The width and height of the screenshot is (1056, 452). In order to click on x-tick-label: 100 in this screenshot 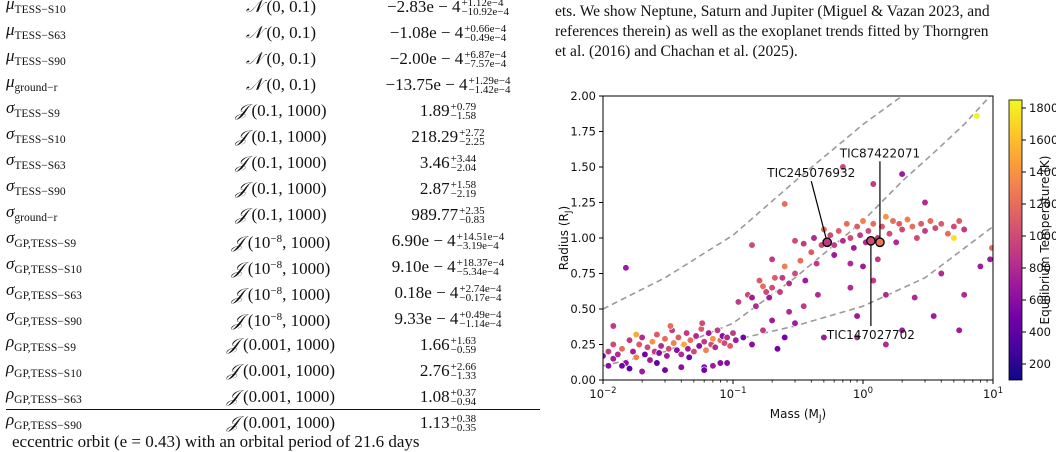, I will do `click(863, 393)`.